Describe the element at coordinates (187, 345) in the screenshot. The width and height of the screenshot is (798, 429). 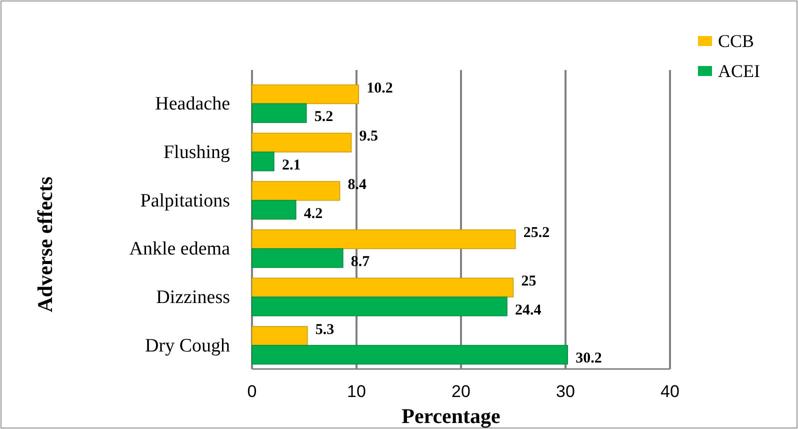
I see `y-tick-label: Dry Cough` at that location.